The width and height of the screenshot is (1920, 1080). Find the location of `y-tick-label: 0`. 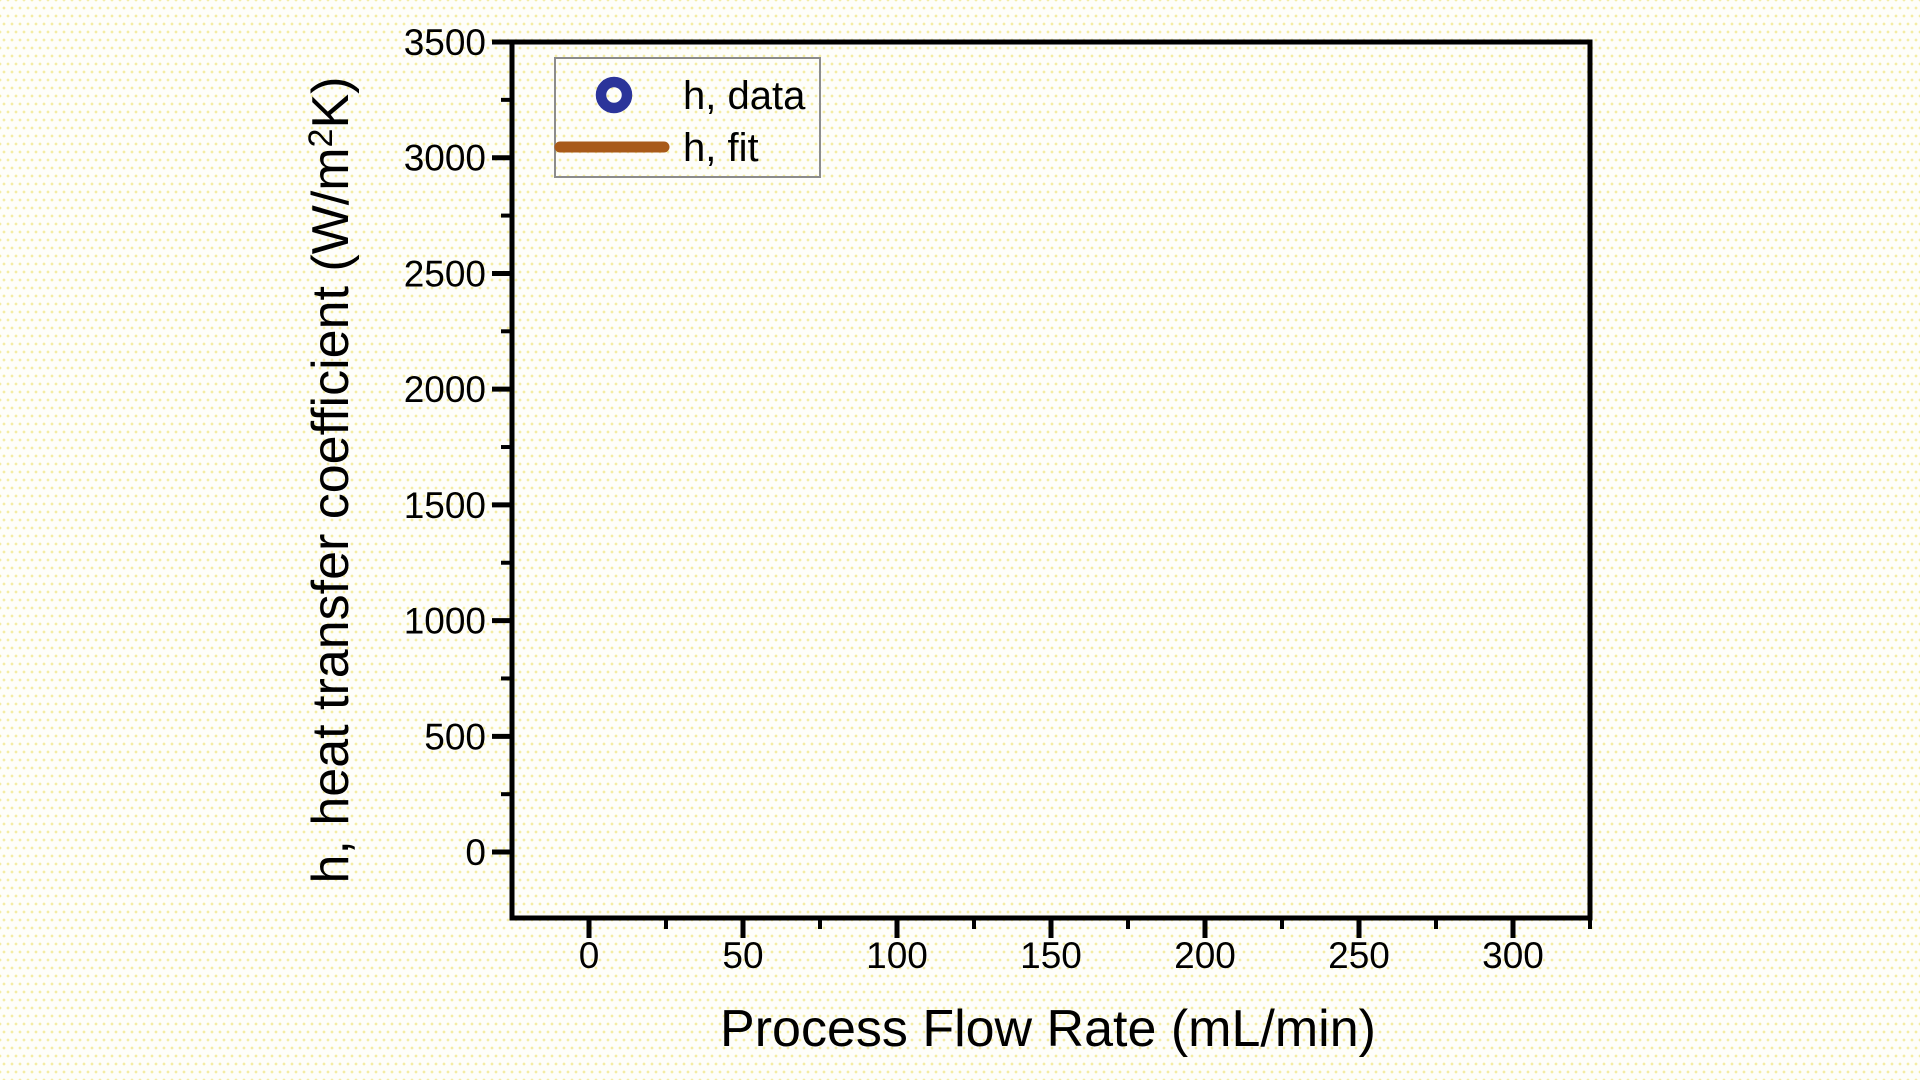

y-tick-label: 0 is located at coordinates (475, 852).